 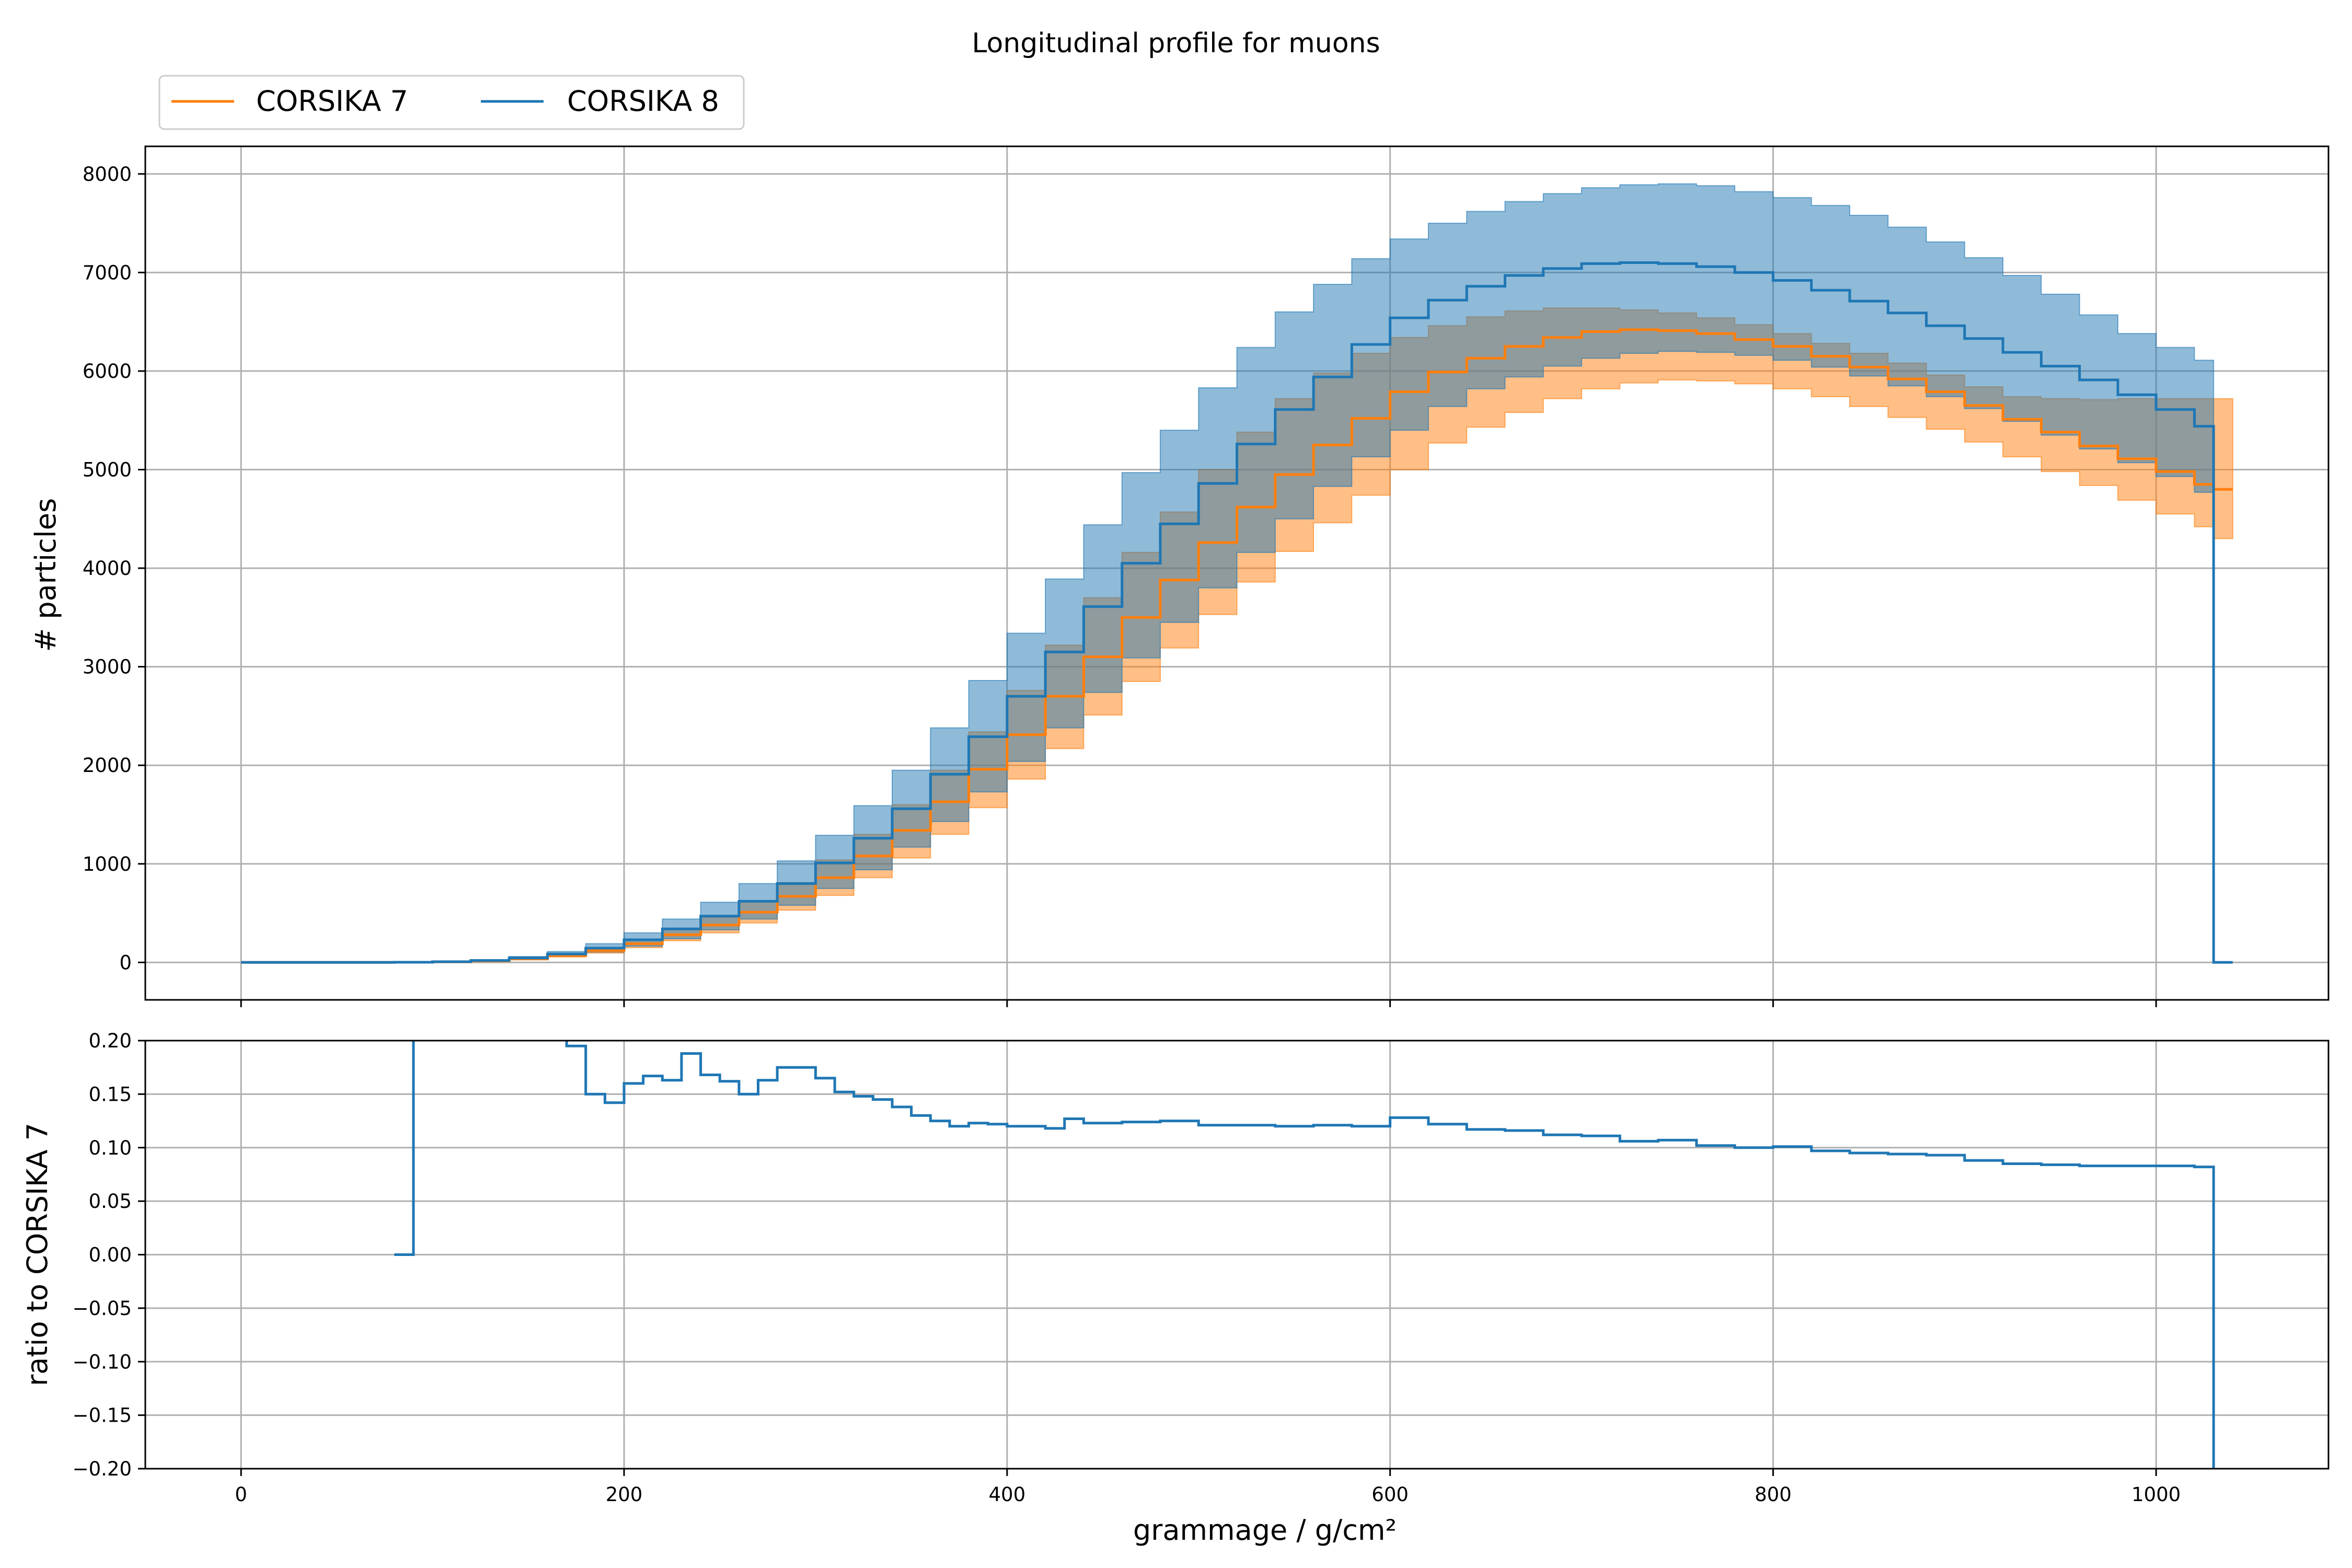 What do you see at coordinates (102, 1469) in the screenshot?
I see `y-tick-label: −0.20` at bounding box center [102, 1469].